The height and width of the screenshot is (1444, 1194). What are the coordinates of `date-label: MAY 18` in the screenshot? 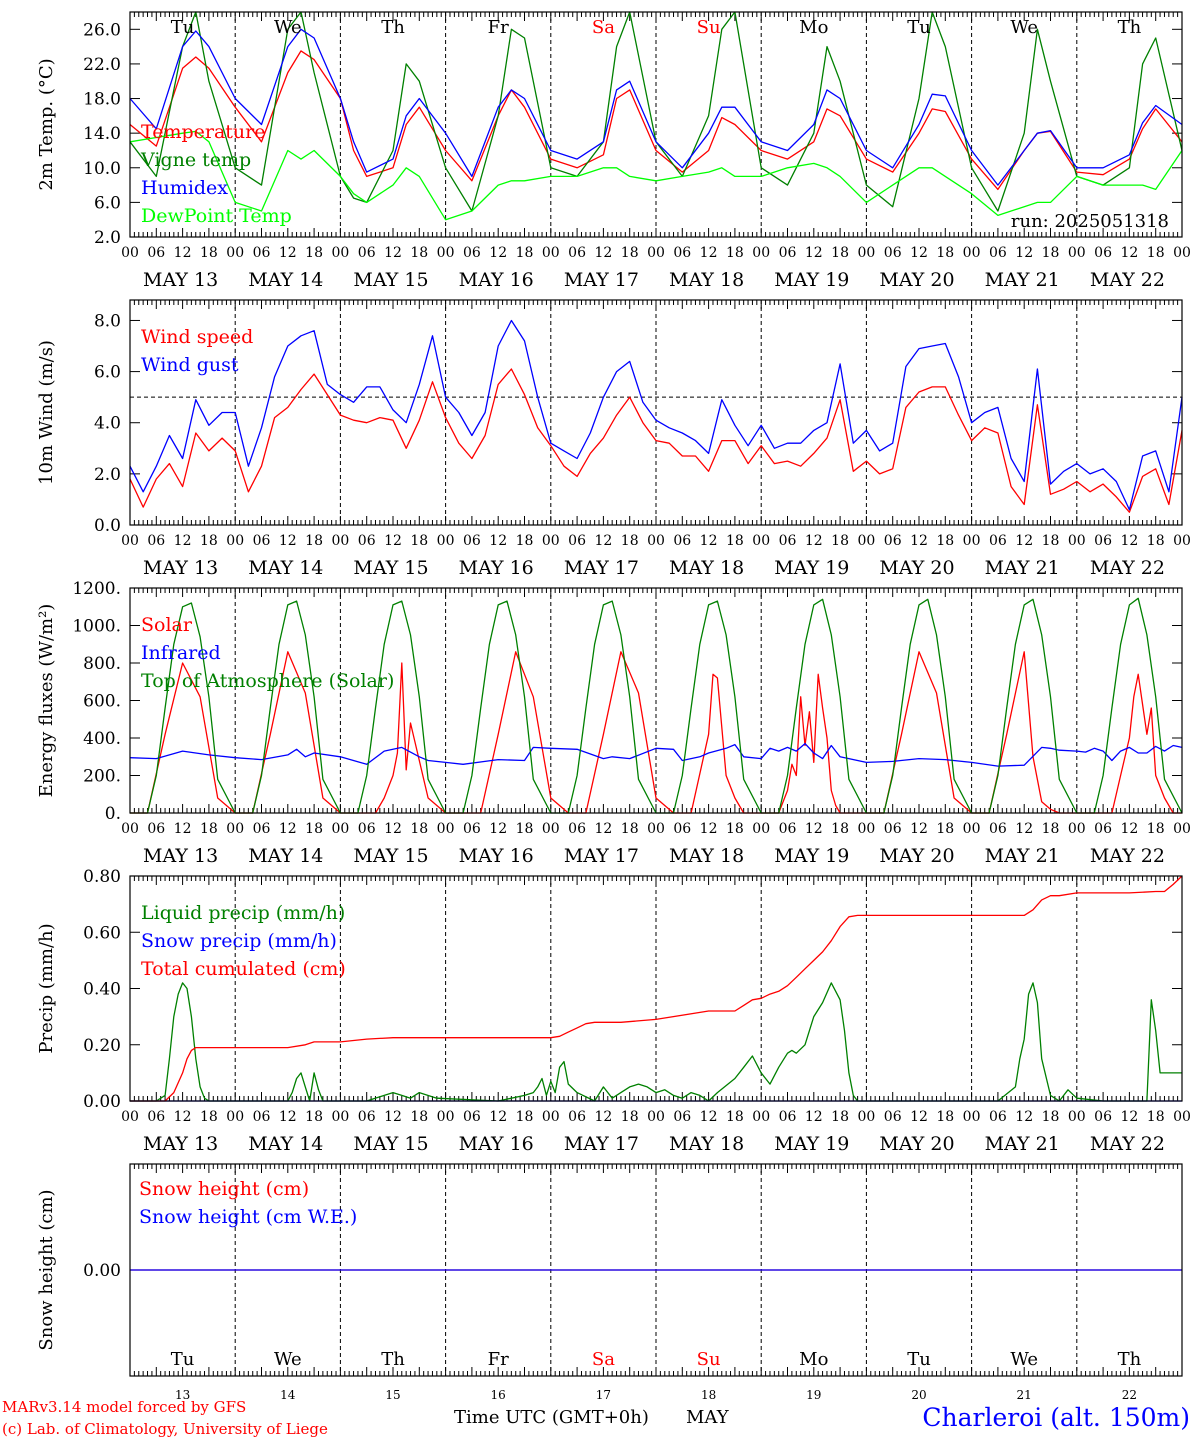 It's located at (706, 856).